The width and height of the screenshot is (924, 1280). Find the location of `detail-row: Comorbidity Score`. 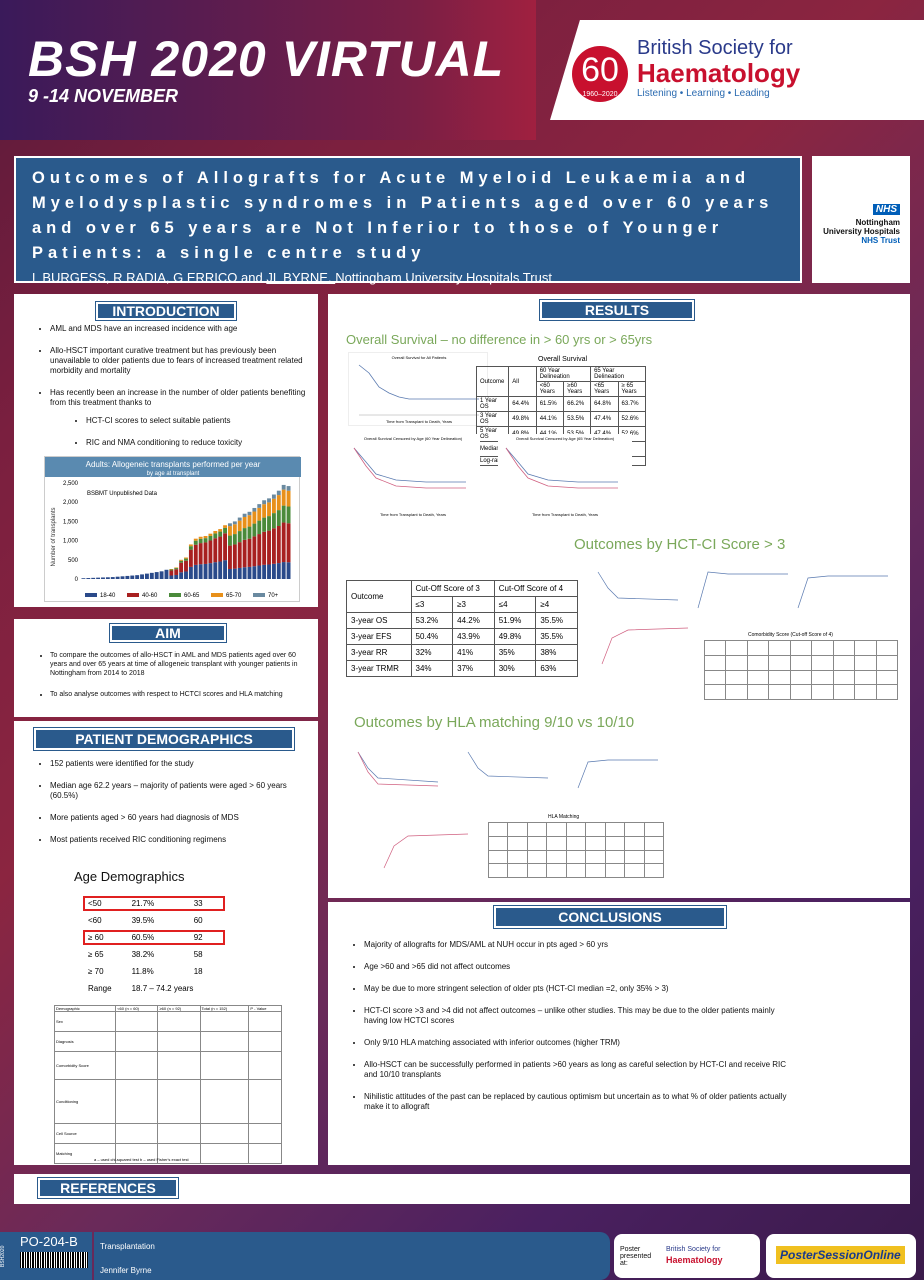

detail-row: Comorbidity Score is located at coordinates (167, 1065).